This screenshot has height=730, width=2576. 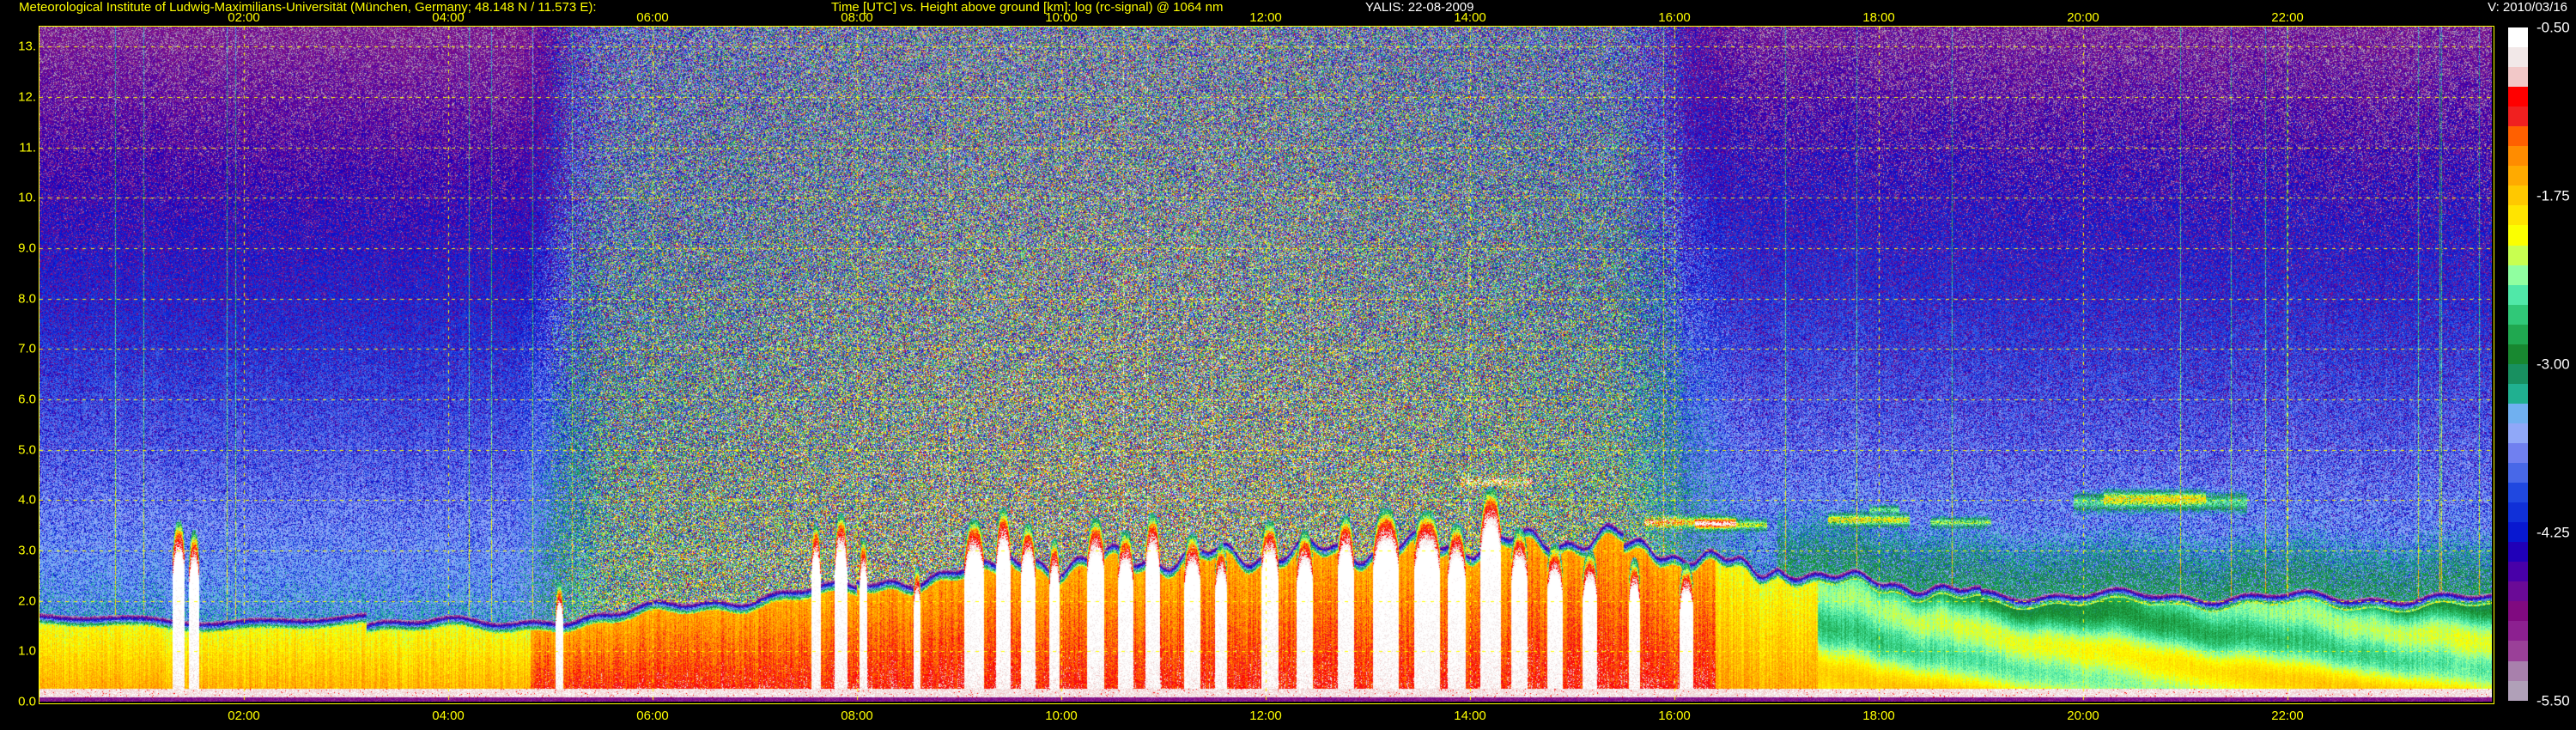 I want to click on x-tick-bottom-2200: 22:00, so click(x=2287, y=716).